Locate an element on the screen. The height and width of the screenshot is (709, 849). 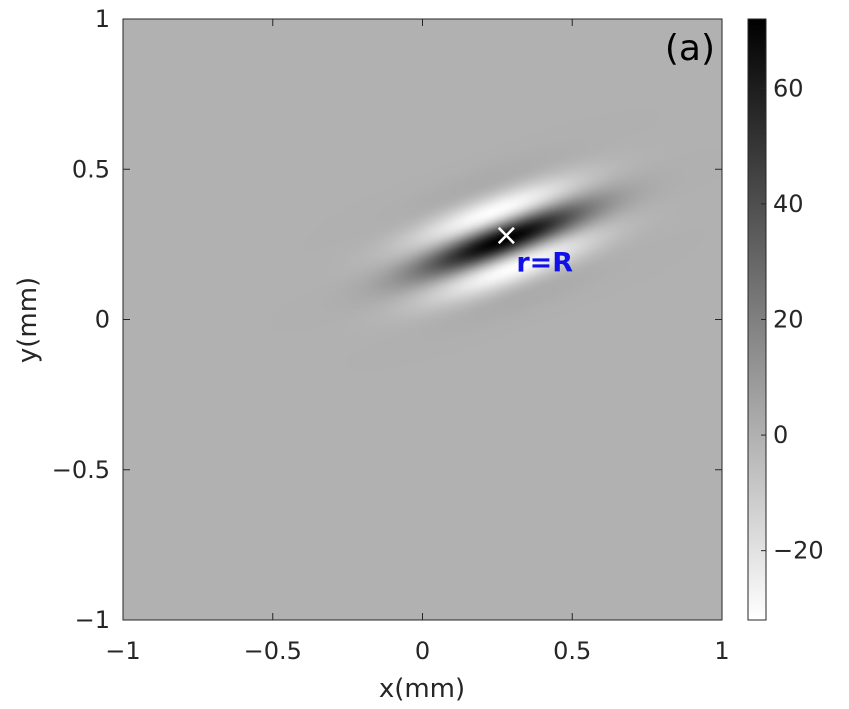
marker: × r=R is located at coordinates (534, 248).